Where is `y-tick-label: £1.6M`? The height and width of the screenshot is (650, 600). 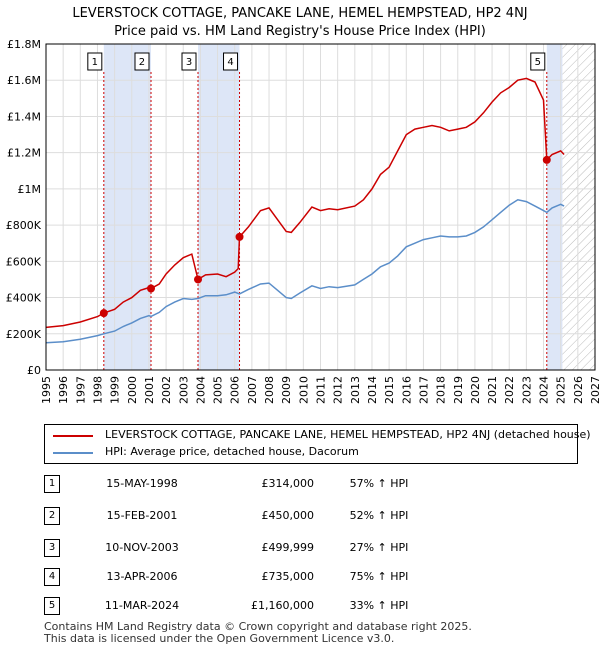
y-tick-label: £1.6M is located at coordinates (24, 80).